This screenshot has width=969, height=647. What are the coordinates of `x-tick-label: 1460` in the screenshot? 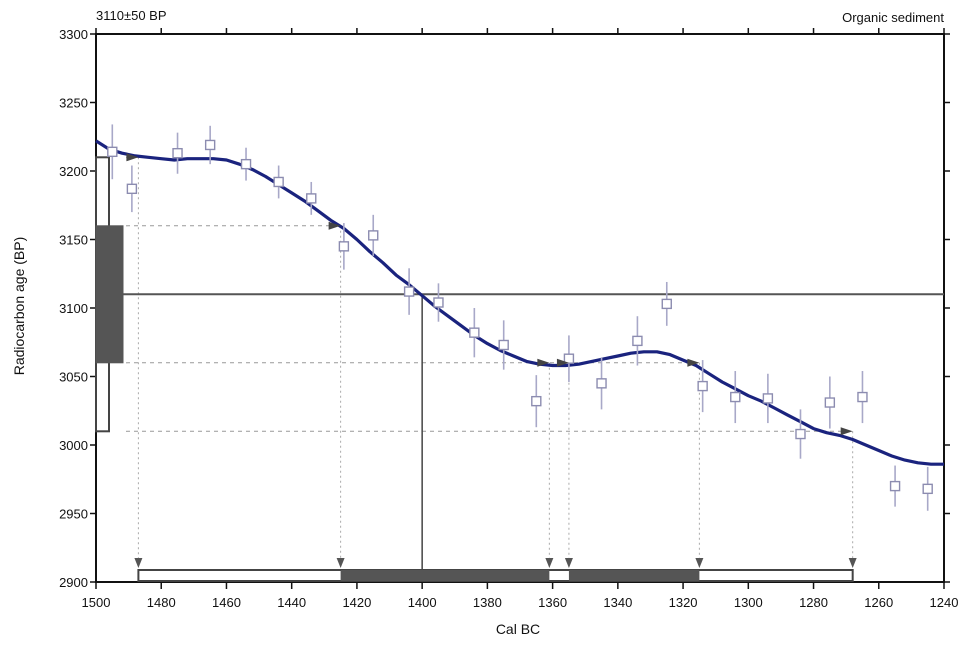 It's located at (226, 602).